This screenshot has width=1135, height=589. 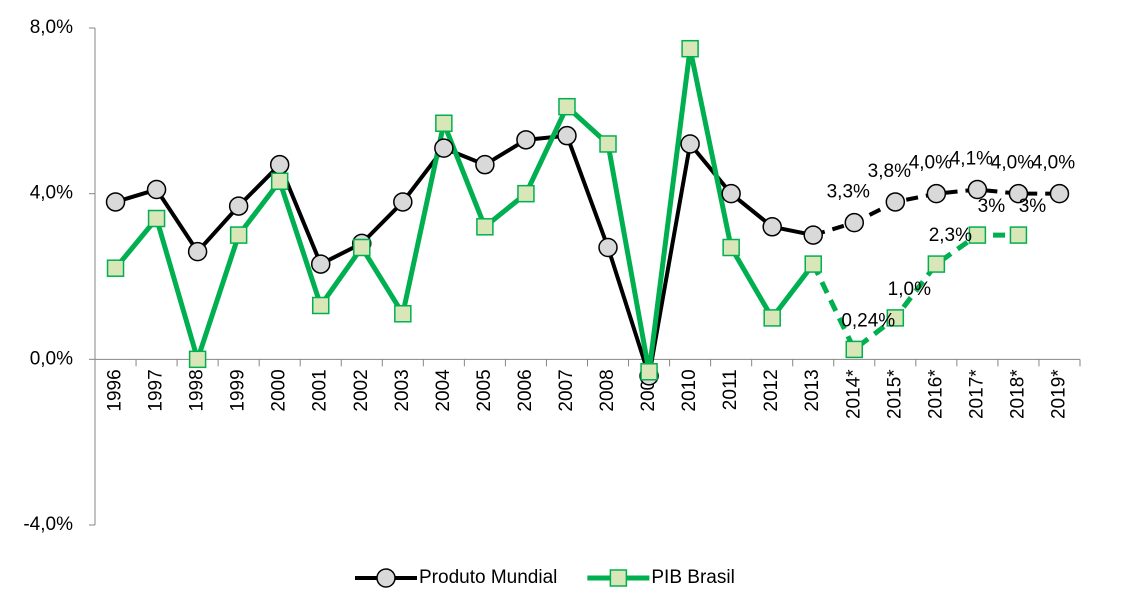 I want to click on x-tick-label: 2008, so click(x=607, y=390).